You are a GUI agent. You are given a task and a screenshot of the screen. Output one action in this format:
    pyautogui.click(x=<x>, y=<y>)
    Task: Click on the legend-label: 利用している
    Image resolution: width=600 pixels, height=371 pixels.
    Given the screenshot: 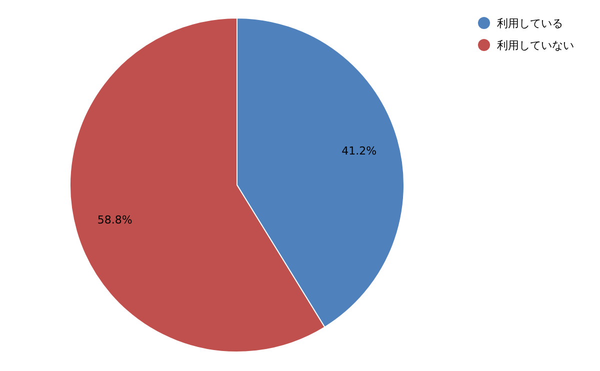 What is the action you would take?
    pyautogui.click(x=530, y=23)
    